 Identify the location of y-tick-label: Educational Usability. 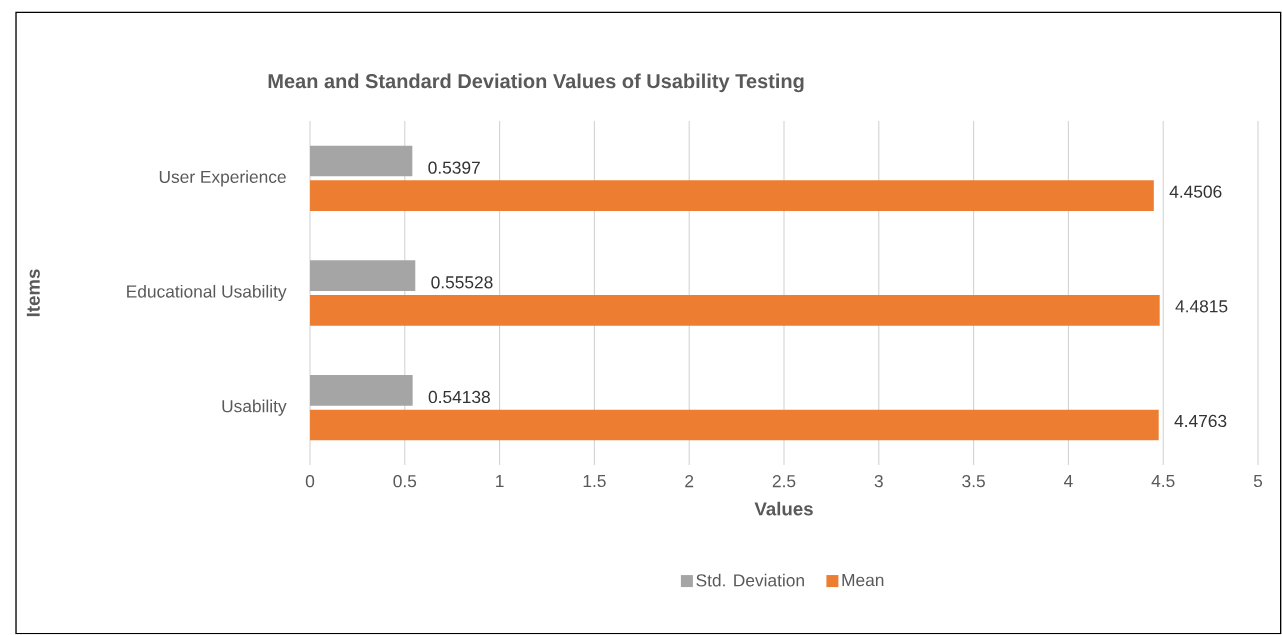
(207, 293).